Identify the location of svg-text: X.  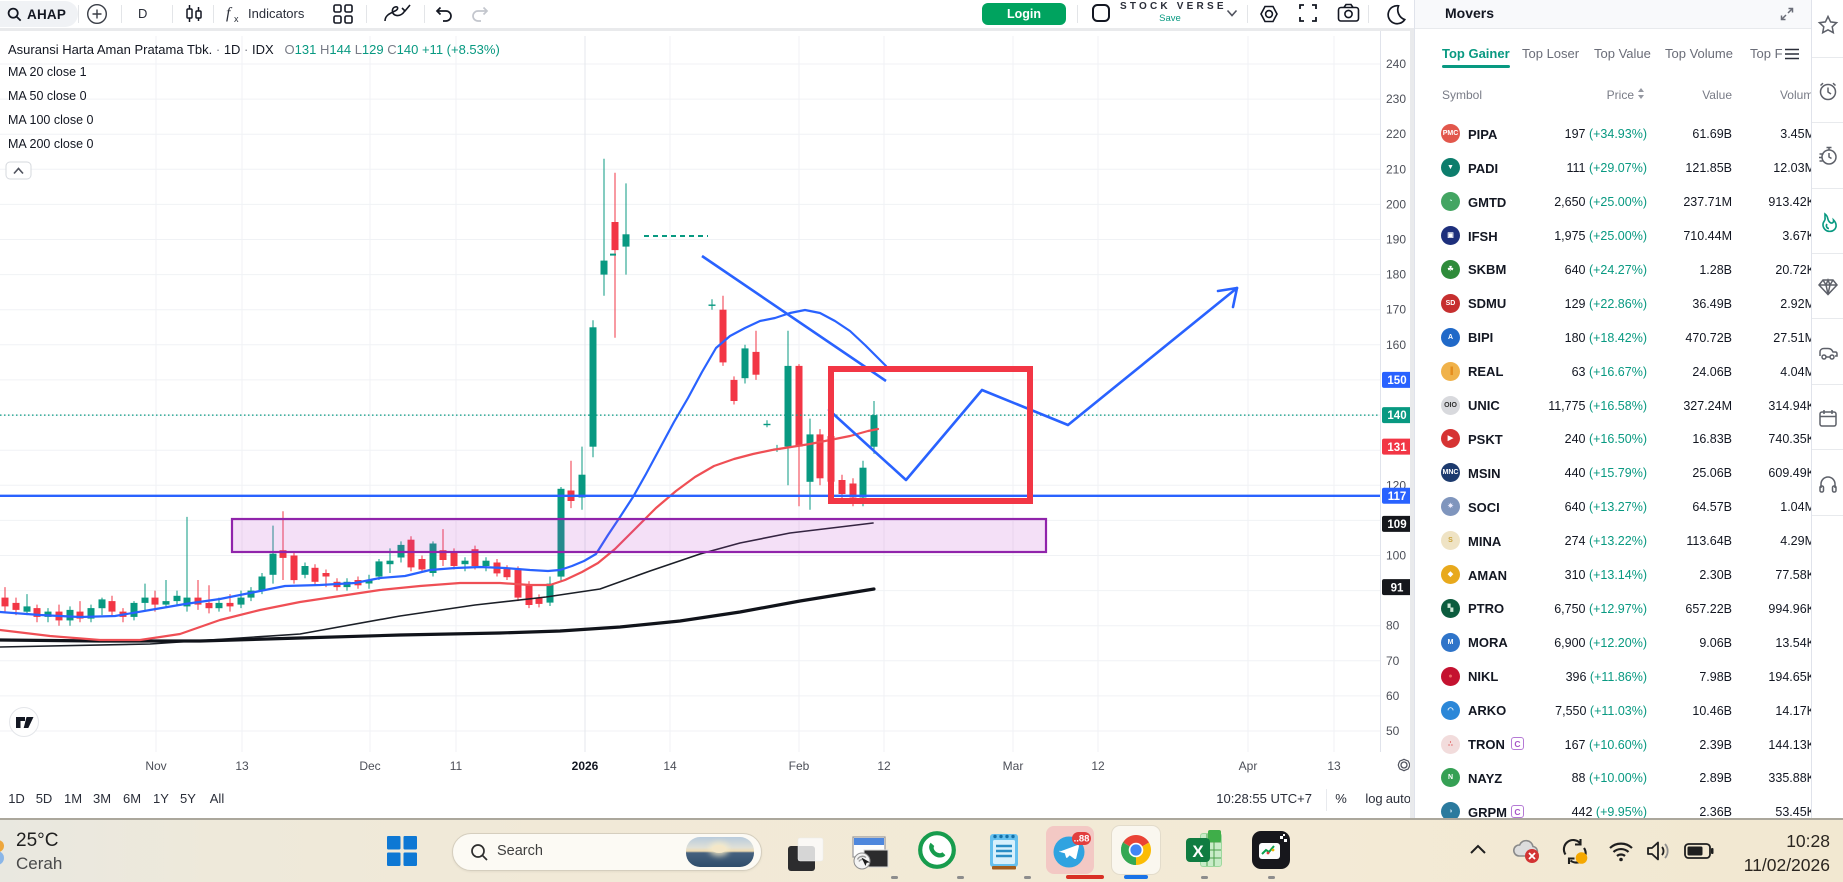
(1198, 851).